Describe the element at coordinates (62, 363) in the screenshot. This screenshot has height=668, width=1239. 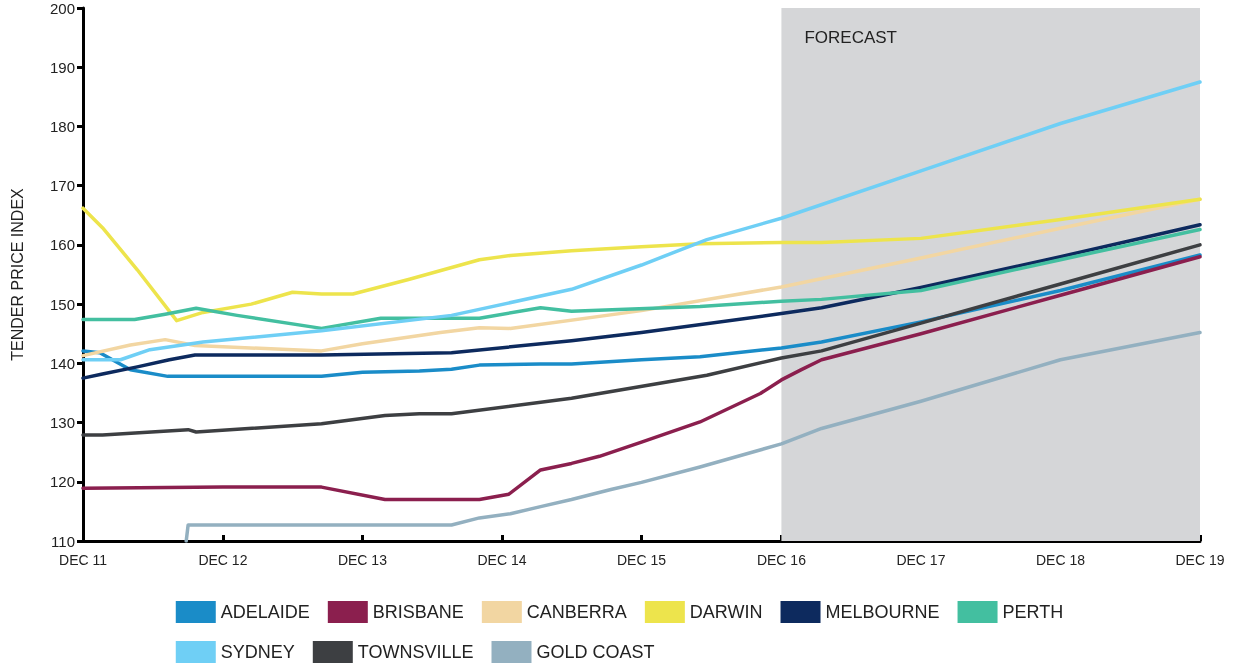
I see `y-tick-label: 140` at that location.